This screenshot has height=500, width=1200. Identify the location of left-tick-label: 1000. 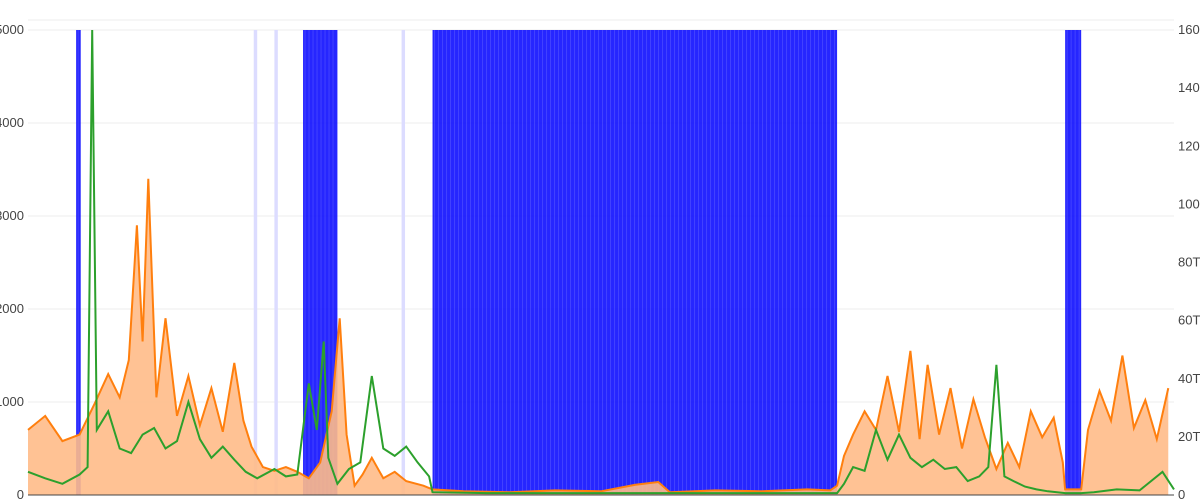
(12, 401).